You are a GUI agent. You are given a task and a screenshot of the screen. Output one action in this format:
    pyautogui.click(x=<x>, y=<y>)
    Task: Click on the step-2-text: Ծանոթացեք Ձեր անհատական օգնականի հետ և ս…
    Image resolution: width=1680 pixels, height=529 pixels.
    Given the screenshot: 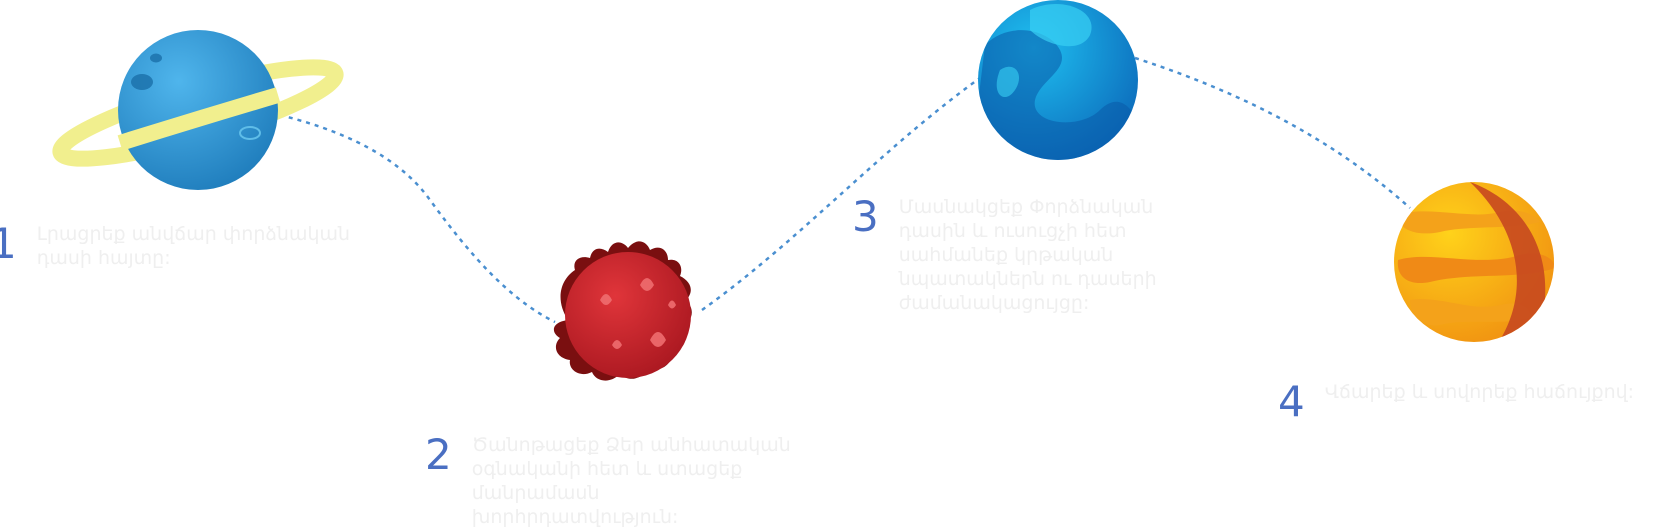 What is the action you would take?
    pyautogui.click(x=631, y=481)
    